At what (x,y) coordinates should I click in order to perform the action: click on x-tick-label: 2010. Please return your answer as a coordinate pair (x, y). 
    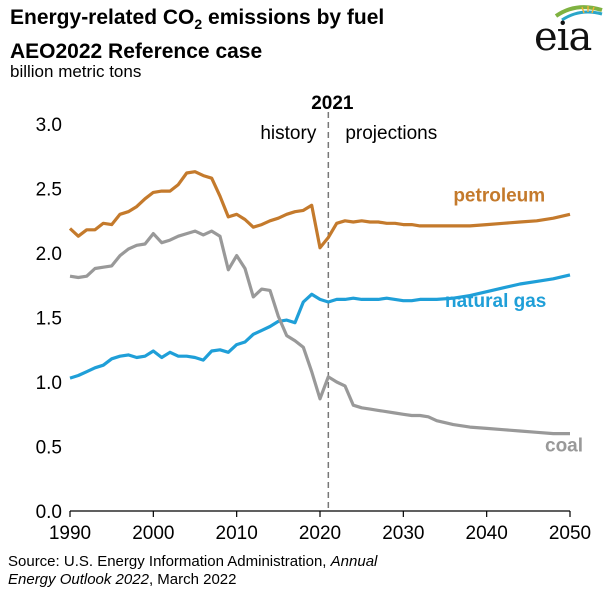
    Looking at the image, I should click on (237, 533).